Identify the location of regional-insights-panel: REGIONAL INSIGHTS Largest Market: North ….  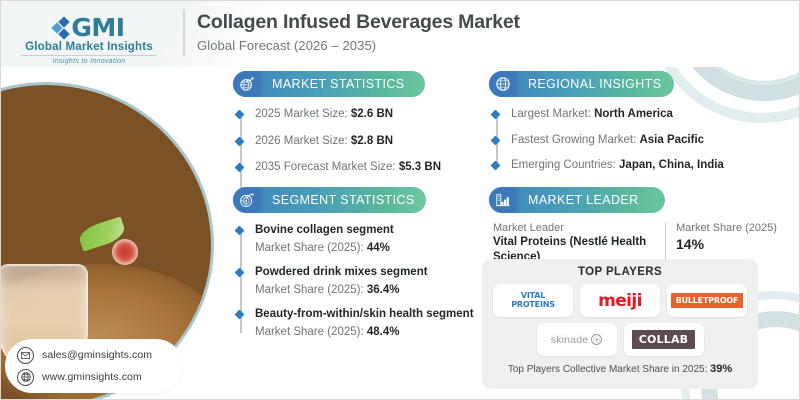
(639, 122).